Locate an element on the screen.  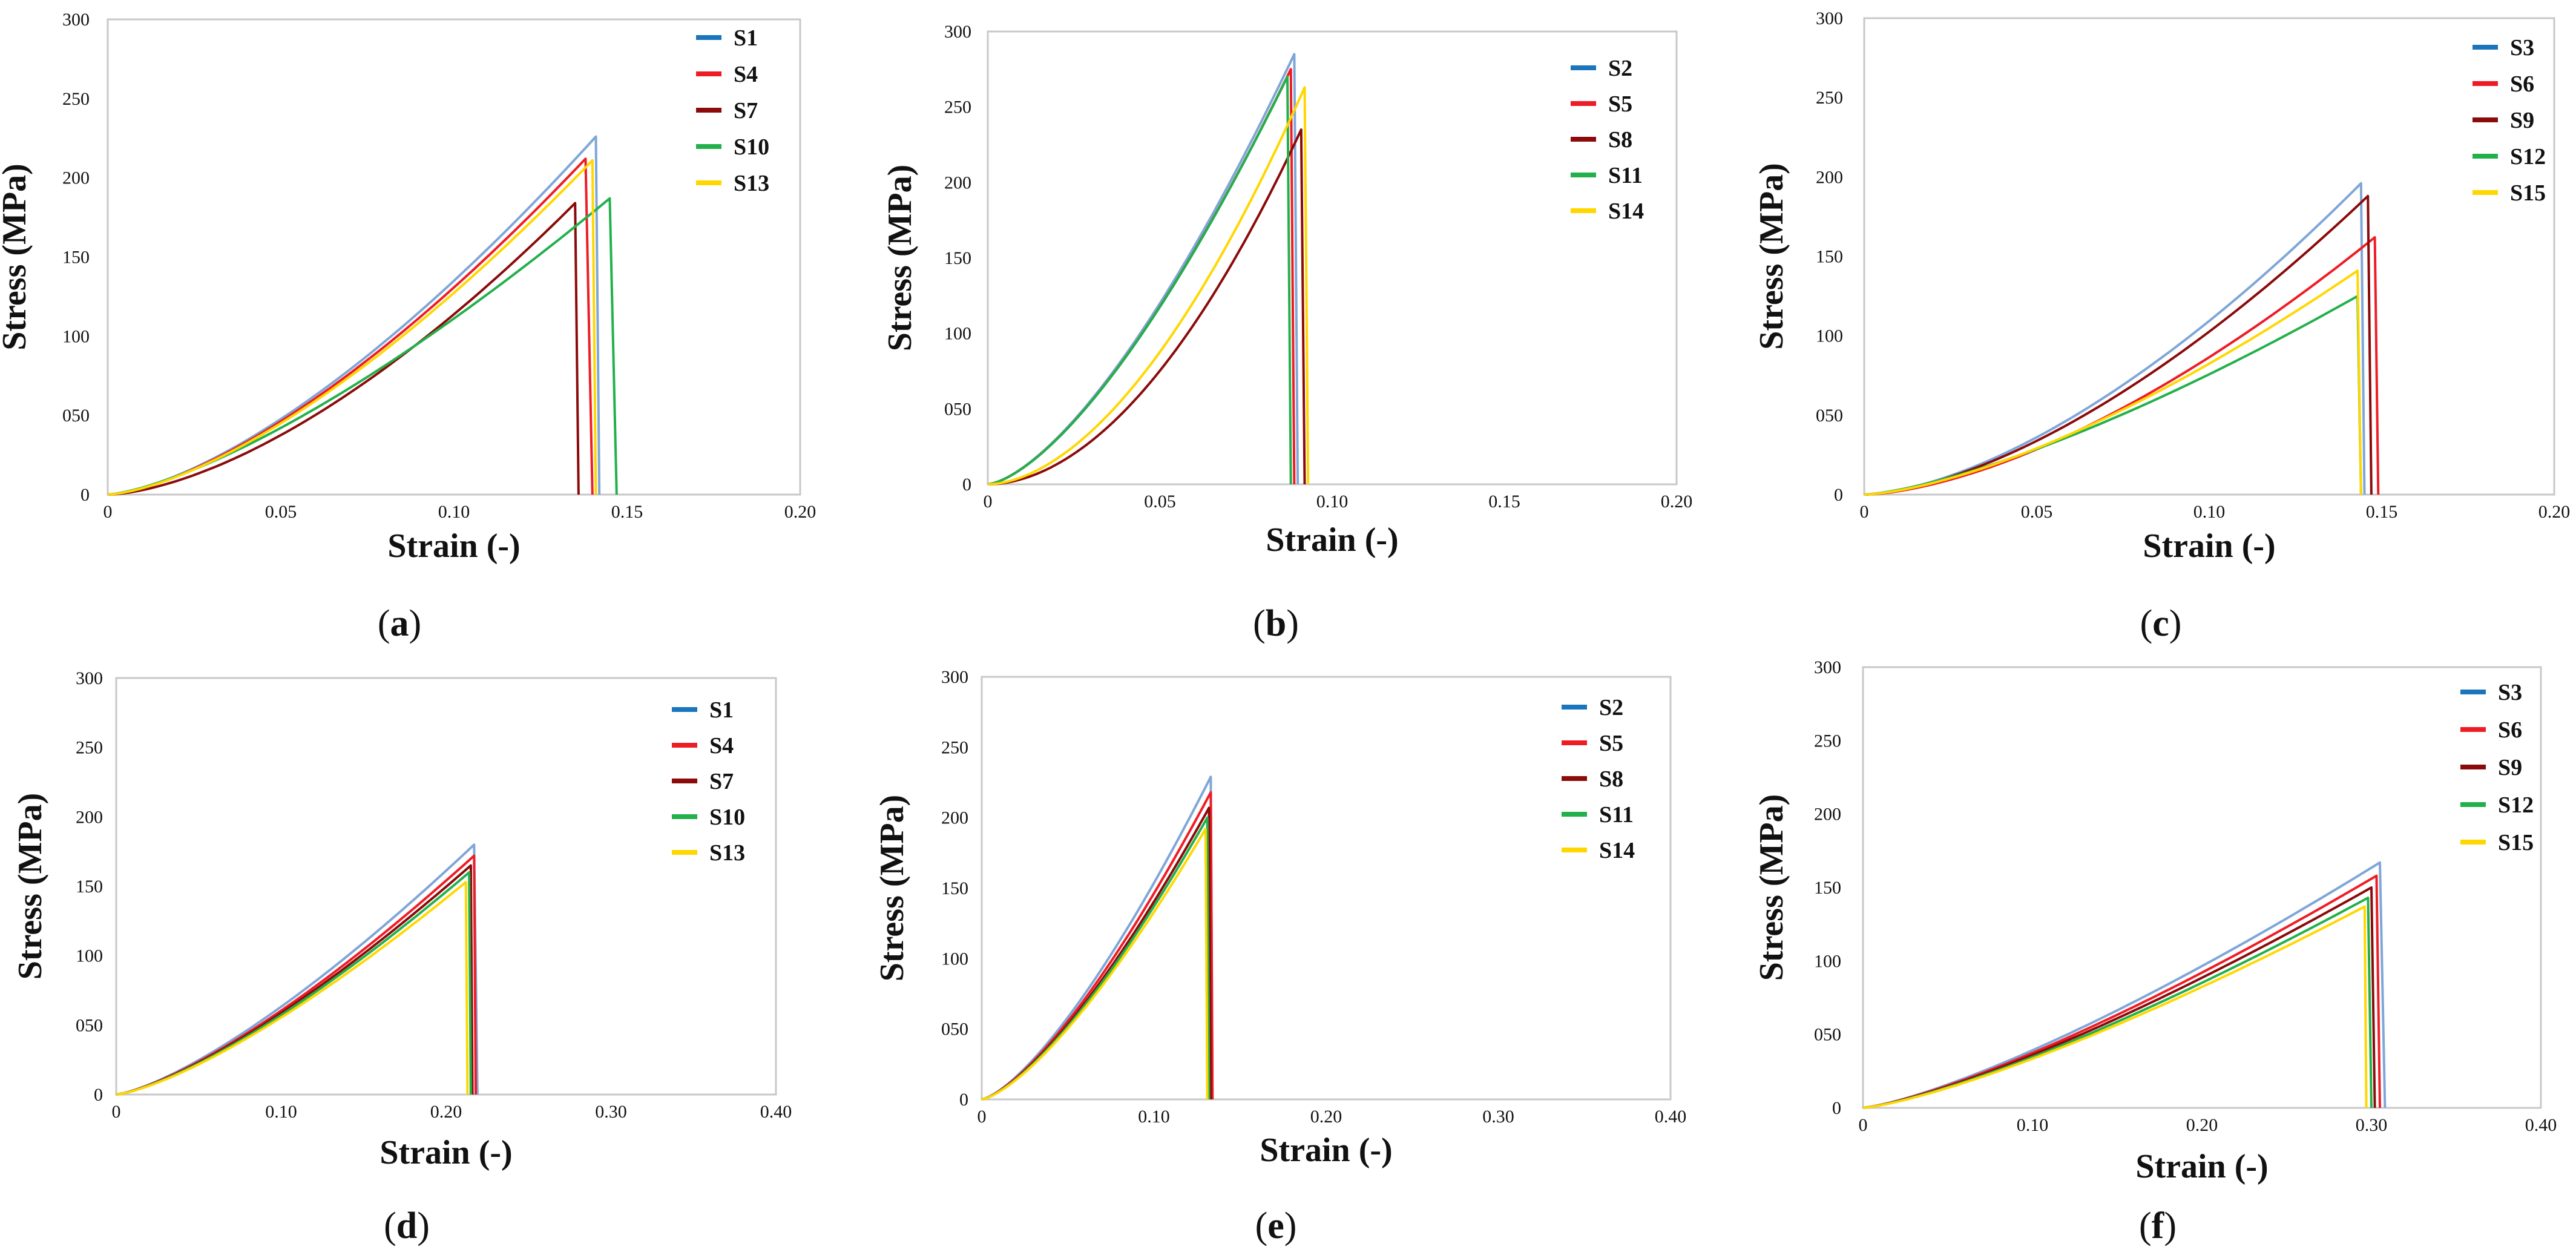
legend-label-s12: S12 is located at coordinates (2528, 157).